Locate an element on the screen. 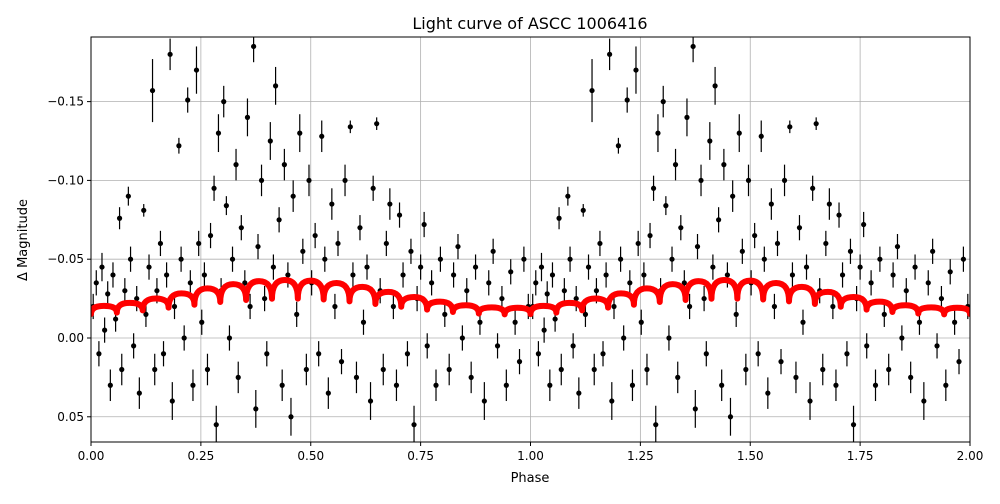  y-tick-label: 0.05 is located at coordinates (70, 417).